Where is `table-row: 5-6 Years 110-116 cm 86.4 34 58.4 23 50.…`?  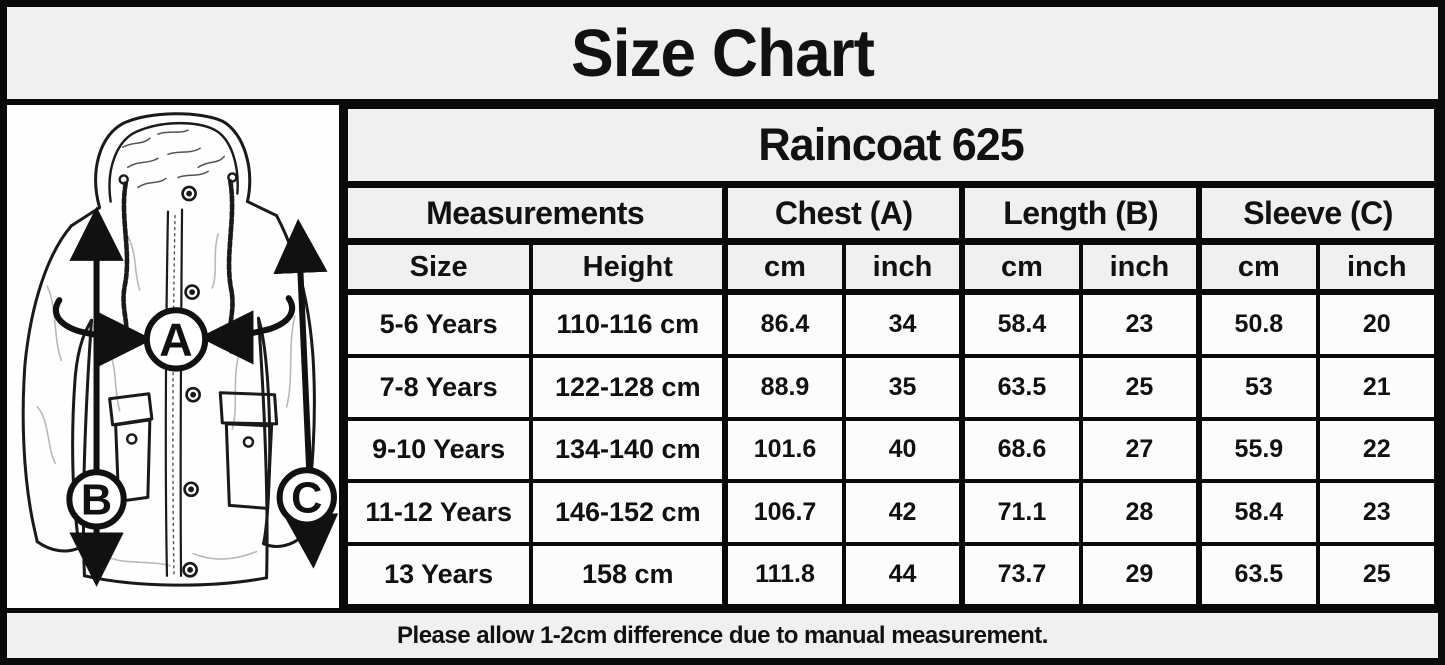 table-row: 5-6 Years 110-116 cm 86.4 34 58.4 23 50.… is located at coordinates (891, 324).